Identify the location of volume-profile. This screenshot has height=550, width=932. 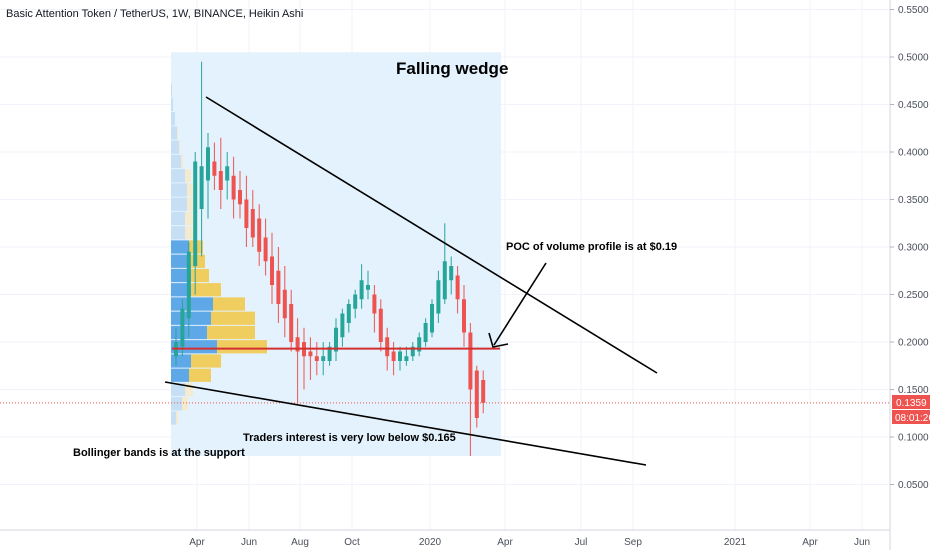
(219, 254).